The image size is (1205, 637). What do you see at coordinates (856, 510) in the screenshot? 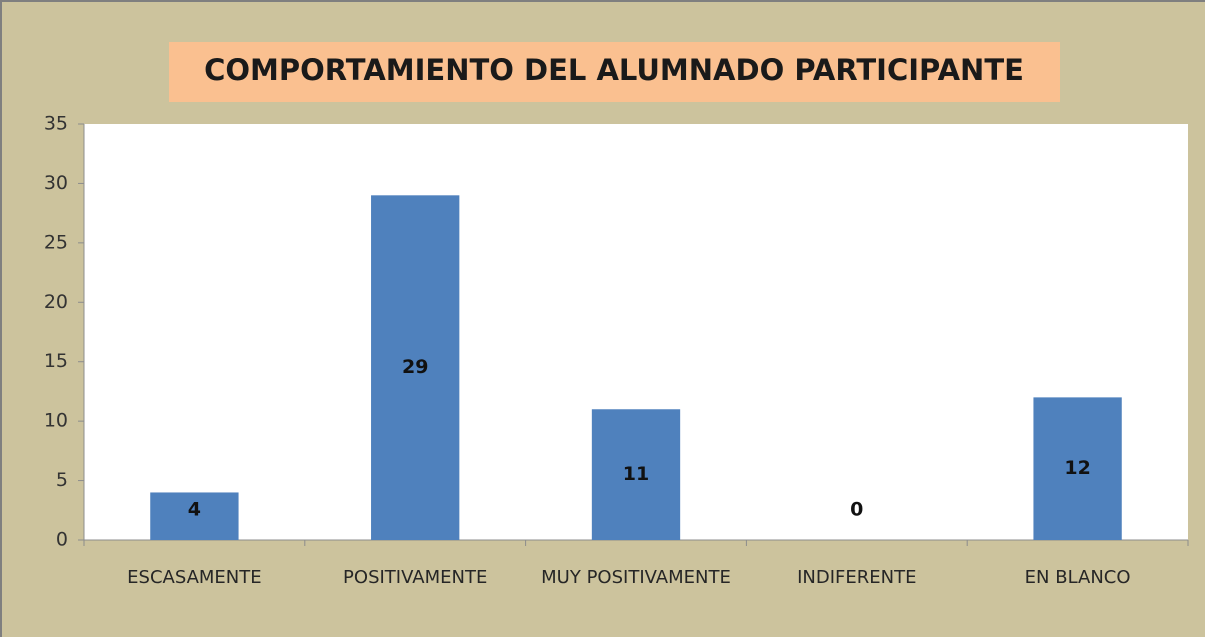
I see `value-label: 0` at bounding box center [856, 510].